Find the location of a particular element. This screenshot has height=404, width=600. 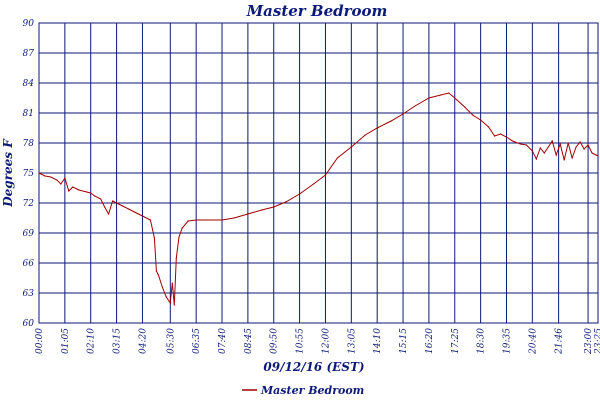

x-tick-label: 01:05 is located at coordinates (66, 341).